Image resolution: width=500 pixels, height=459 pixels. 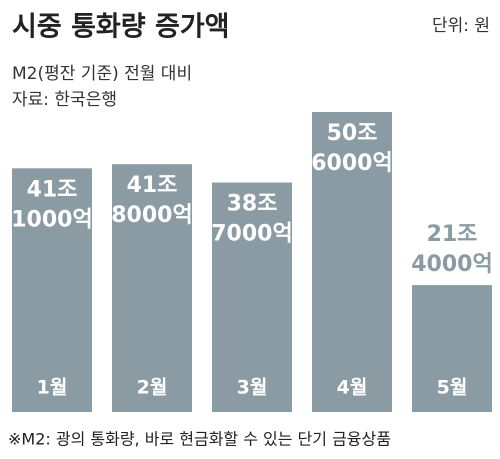 What do you see at coordinates (51, 219) in the screenshot?
I see `value-label: 1000억` at bounding box center [51, 219].